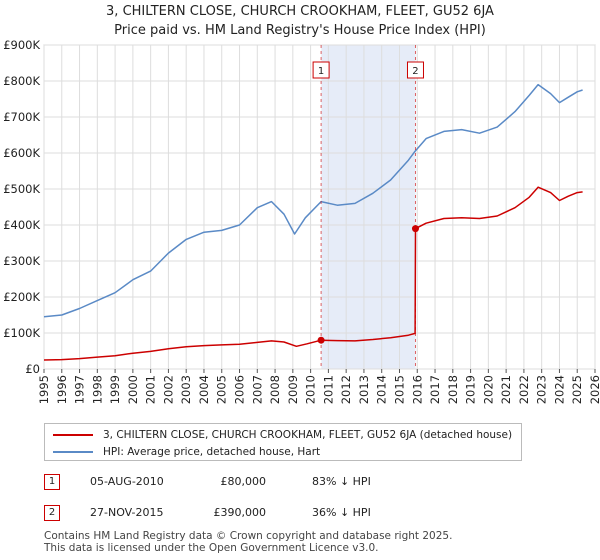 This screenshot has width=600, height=560. Describe the element at coordinates (21, 153) in the screenshot. I see `y-tick-label: £600K` at that location.